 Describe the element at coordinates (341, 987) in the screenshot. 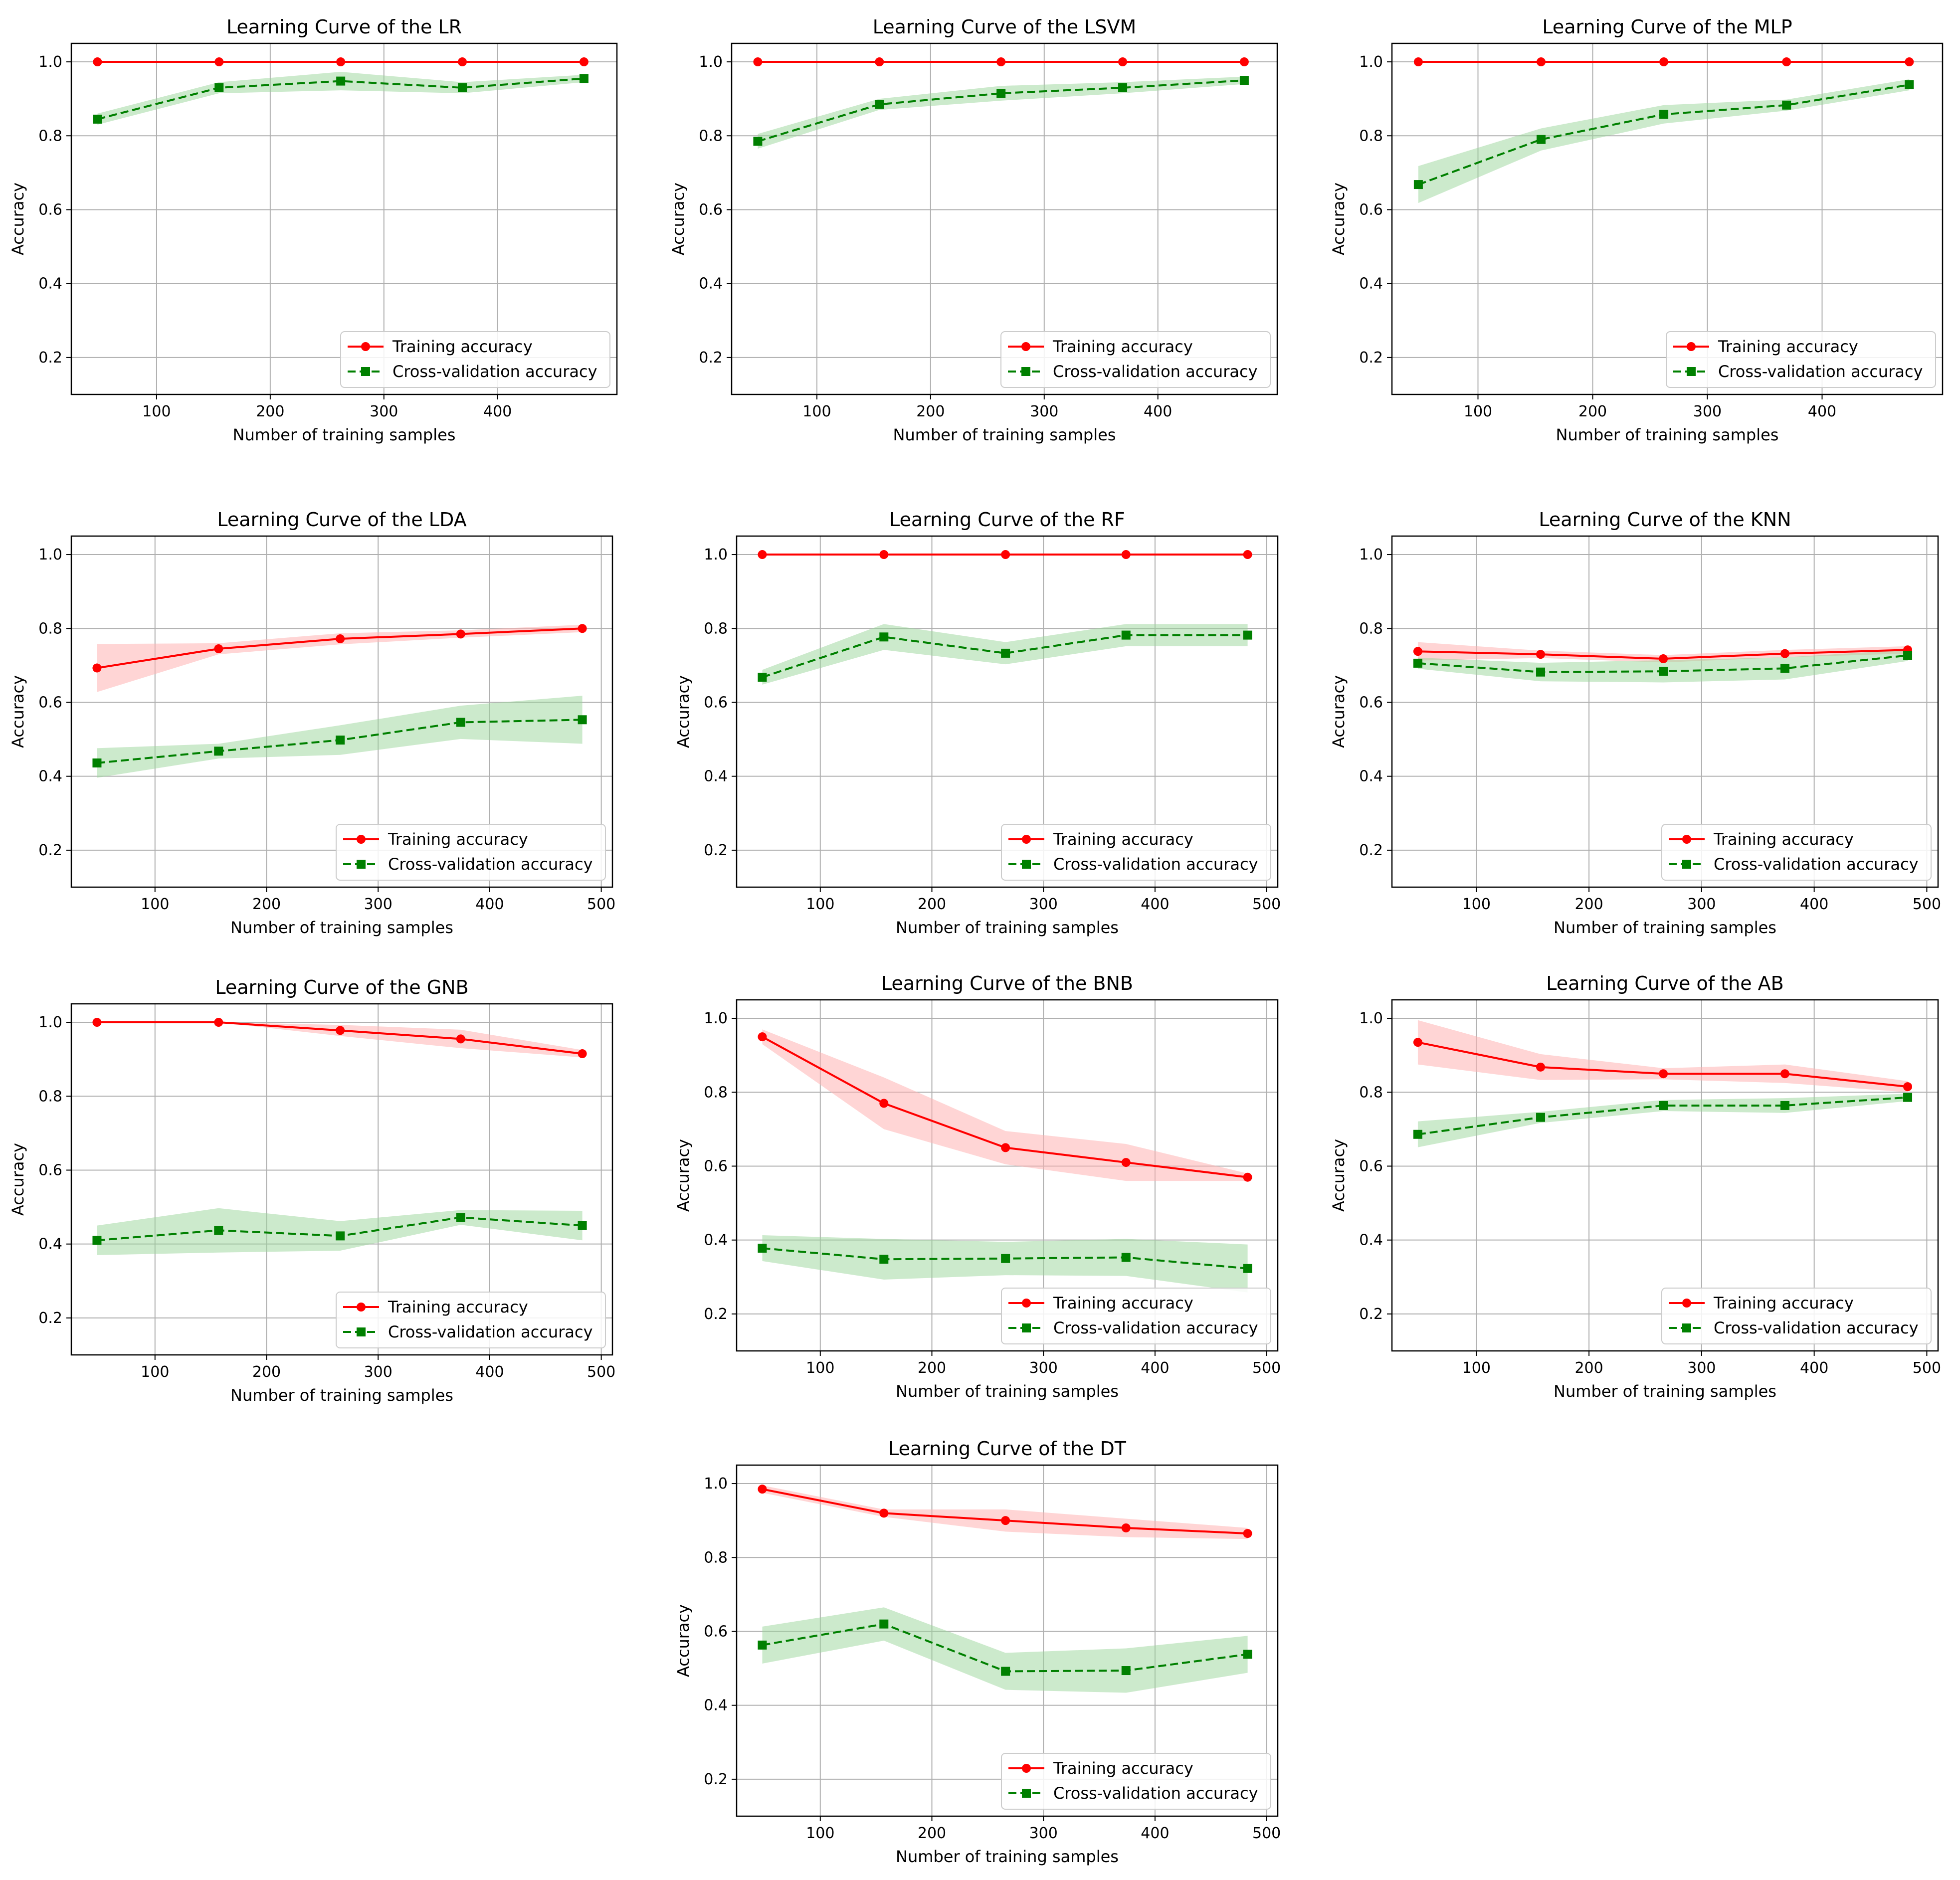

I see `subplot-title: Learning Curve of the GNB` at that location.